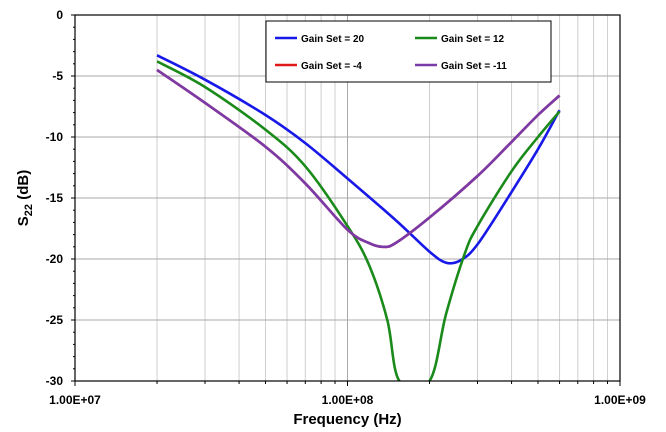 The image size is (666, 432). Describe the element at coordinates (57, 76) in the screenshot. I see `y-tick-label: -5` at that location.